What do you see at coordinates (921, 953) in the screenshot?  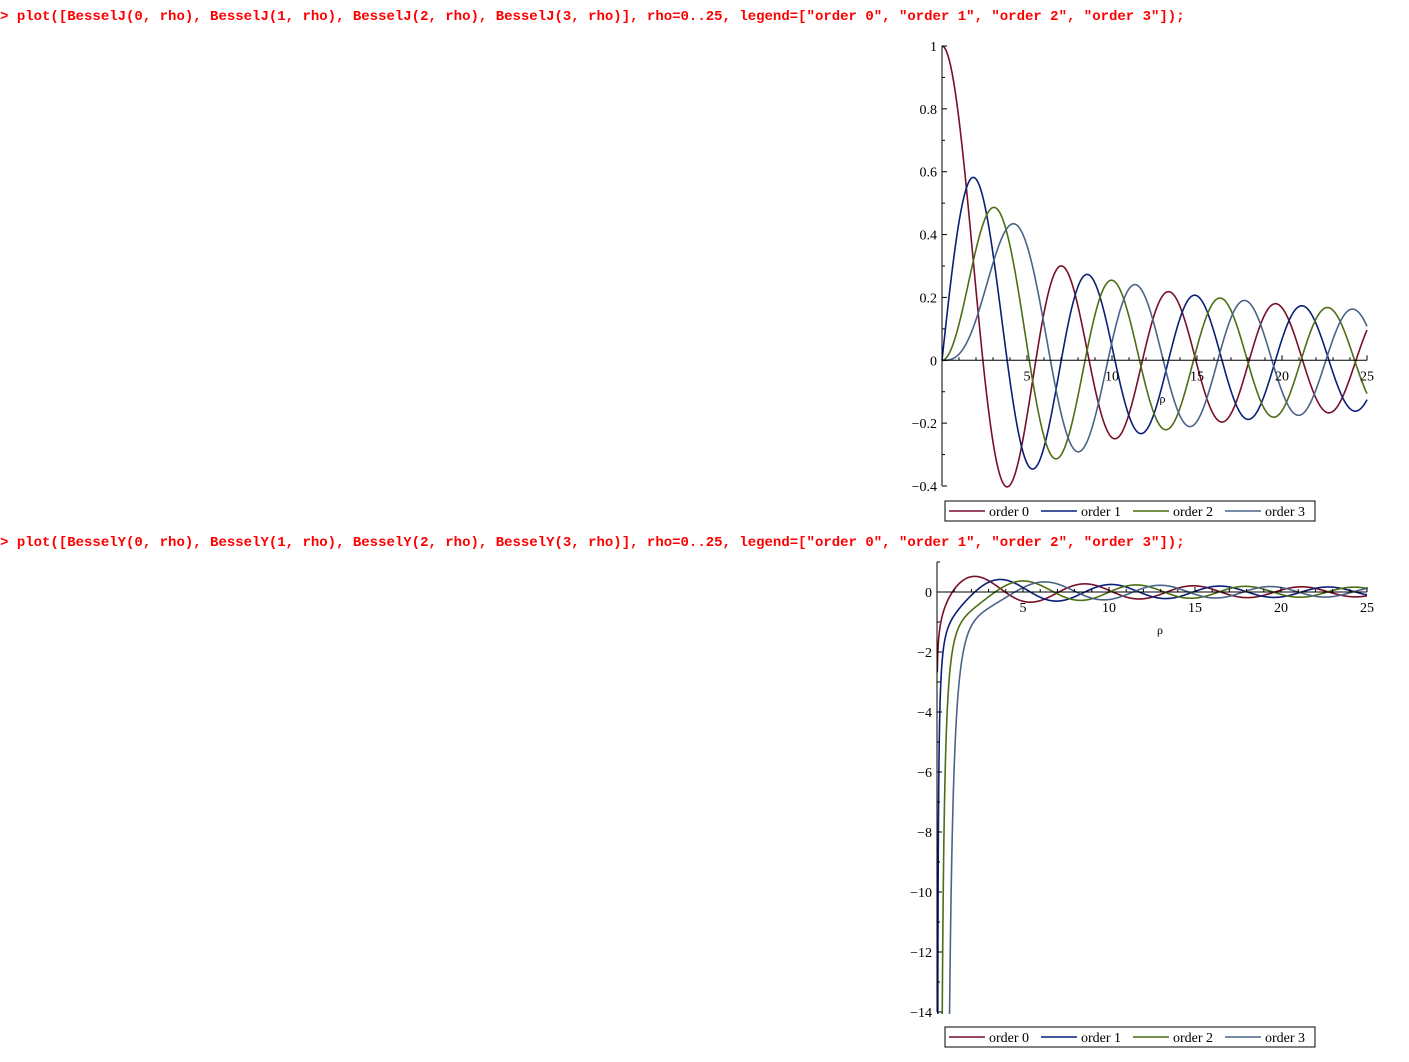 I see `y-tick-label: −12` at bounding box center [921, 953].